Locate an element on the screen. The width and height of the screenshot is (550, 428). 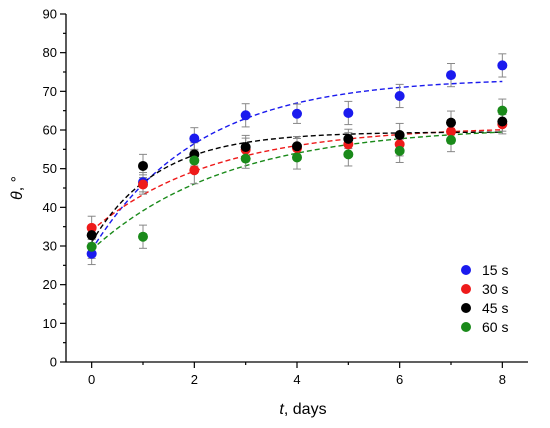
y-tick-label: 70 is located at coordinates (50, 91).